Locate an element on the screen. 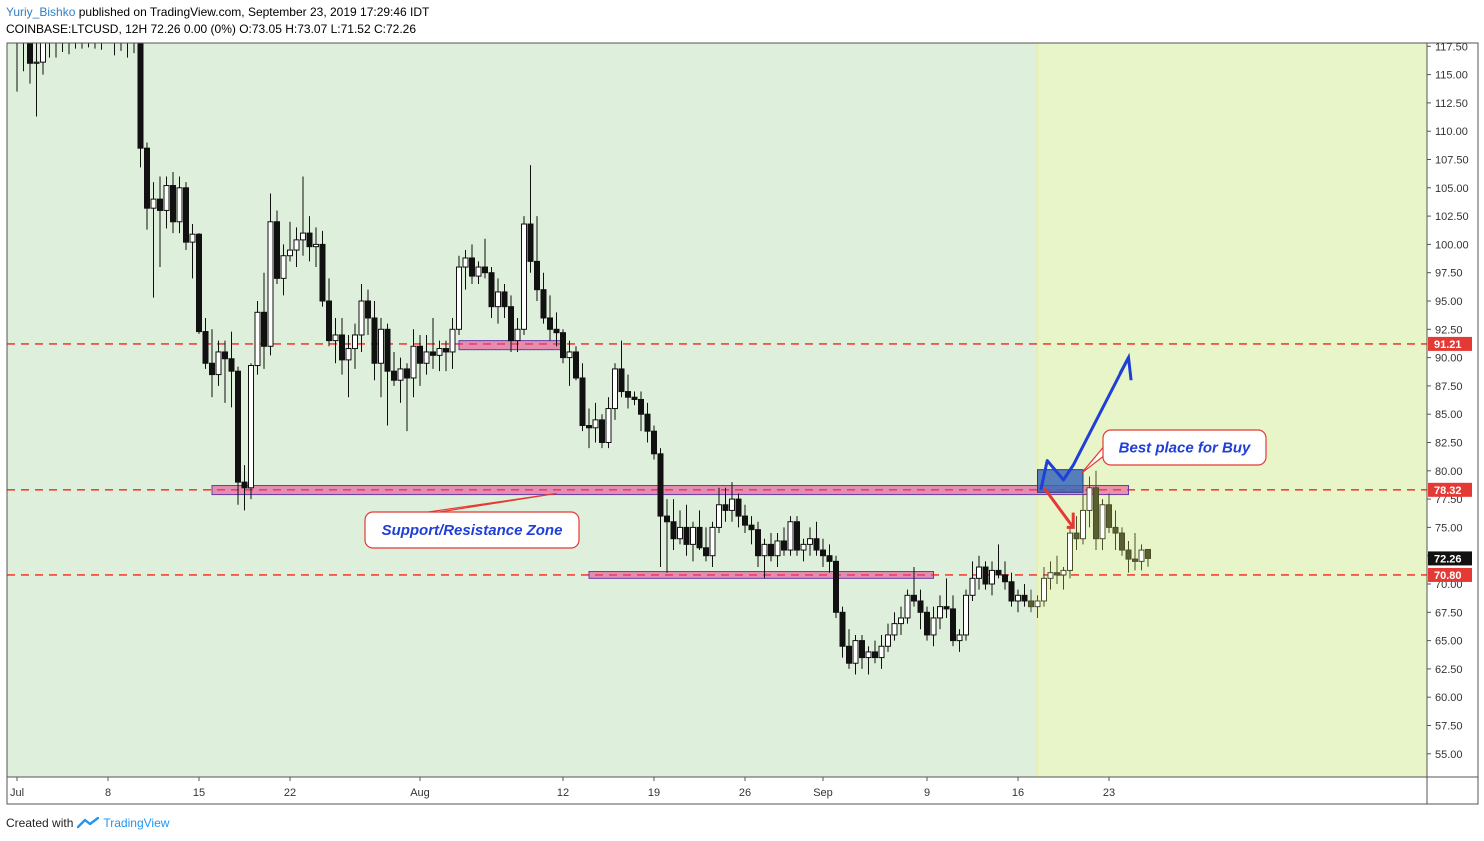 The image size is (1484, 841). y-tick-label: 62.50 is located at coordinates (1449, 670).